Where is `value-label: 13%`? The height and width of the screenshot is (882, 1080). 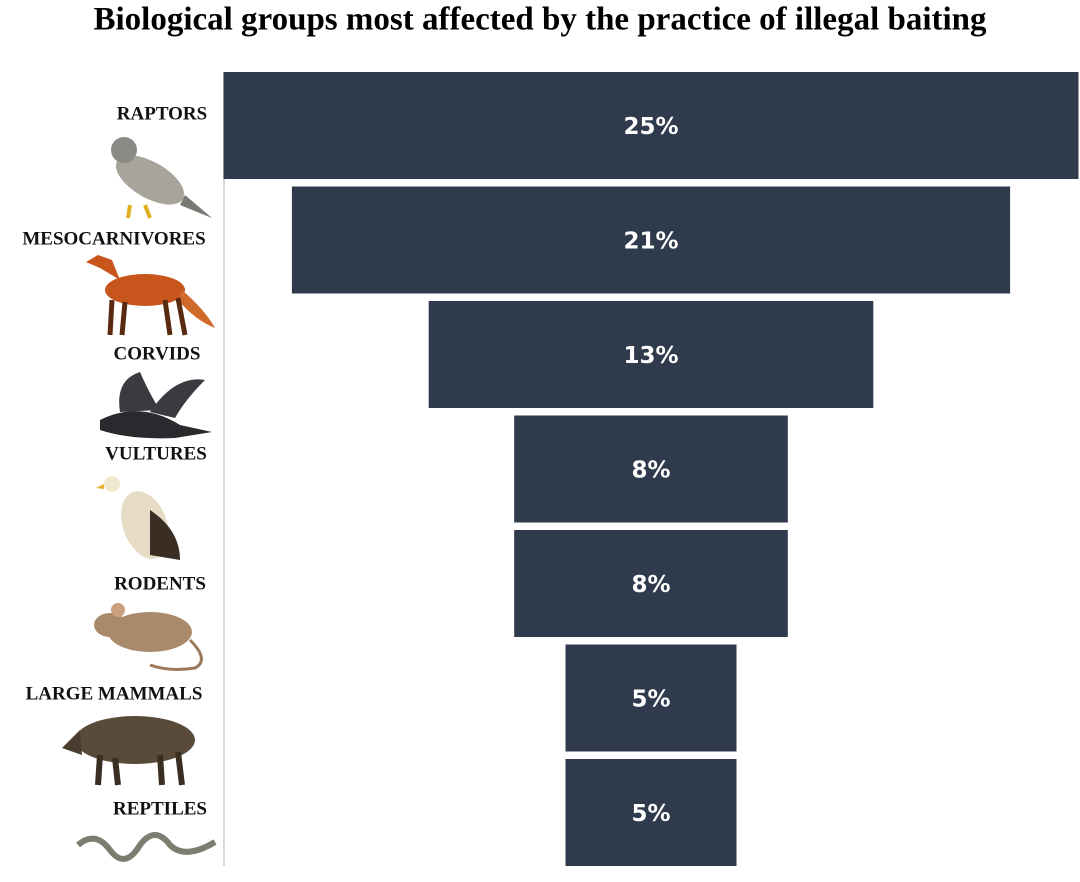 value-label: 13% is located at coordinates (650, 356).